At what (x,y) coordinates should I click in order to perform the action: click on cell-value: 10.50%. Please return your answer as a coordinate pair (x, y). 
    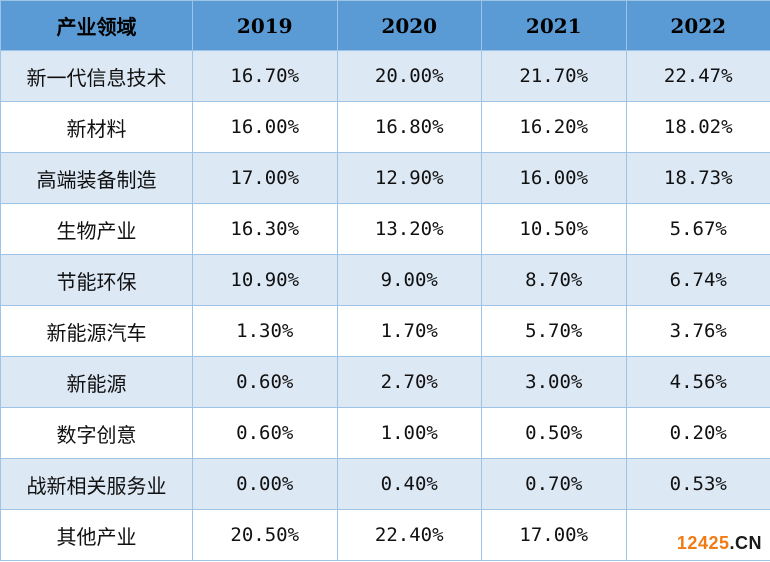
    Looking at the image, I should click on (554, 229).